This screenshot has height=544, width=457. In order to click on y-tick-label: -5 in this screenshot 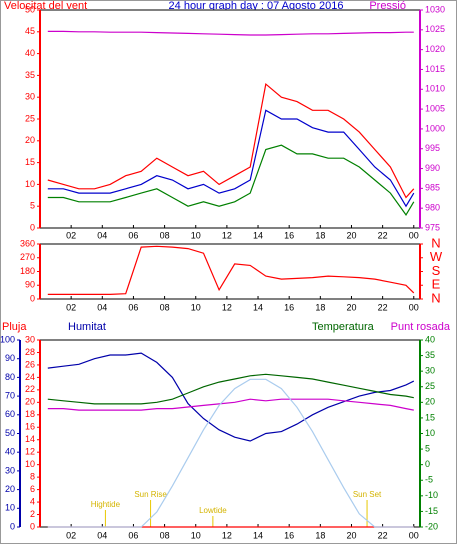, I will do `click(429, 480)`.